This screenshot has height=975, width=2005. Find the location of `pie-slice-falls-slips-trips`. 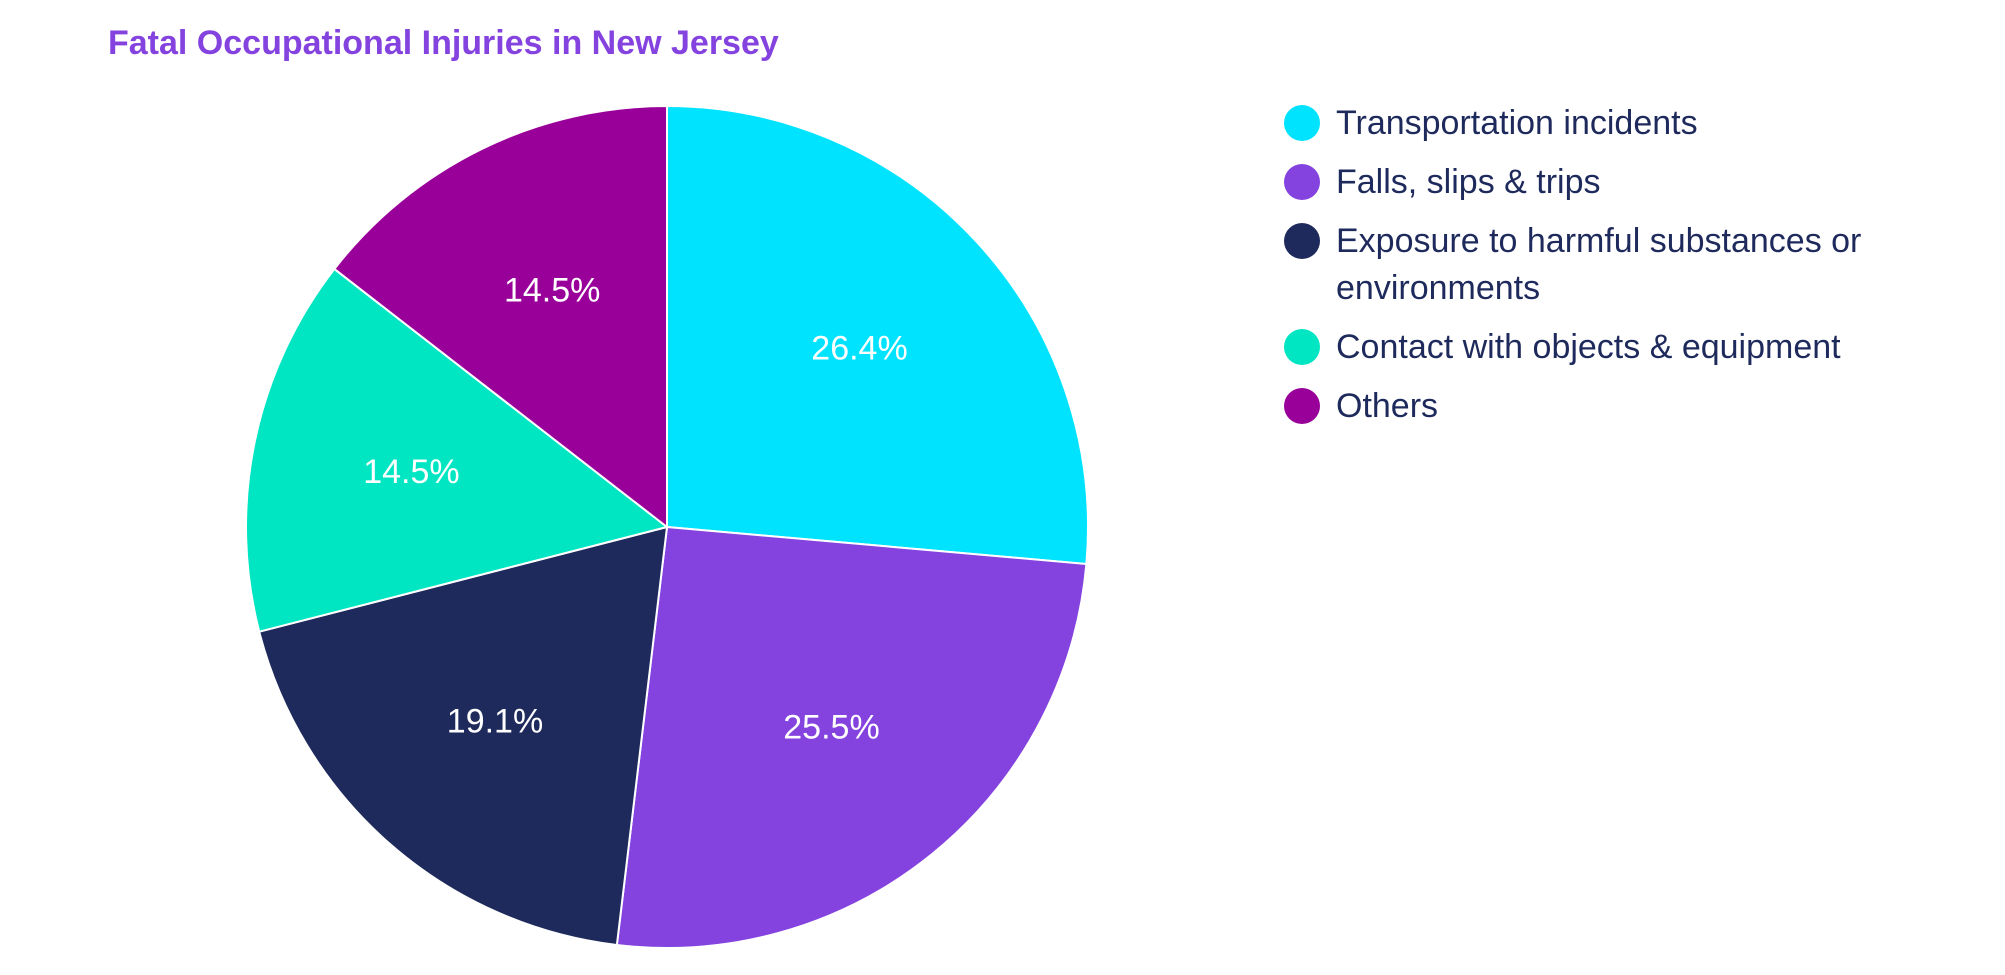

pie-slice-falls-slips-trips is located at coordinates (851, 737).